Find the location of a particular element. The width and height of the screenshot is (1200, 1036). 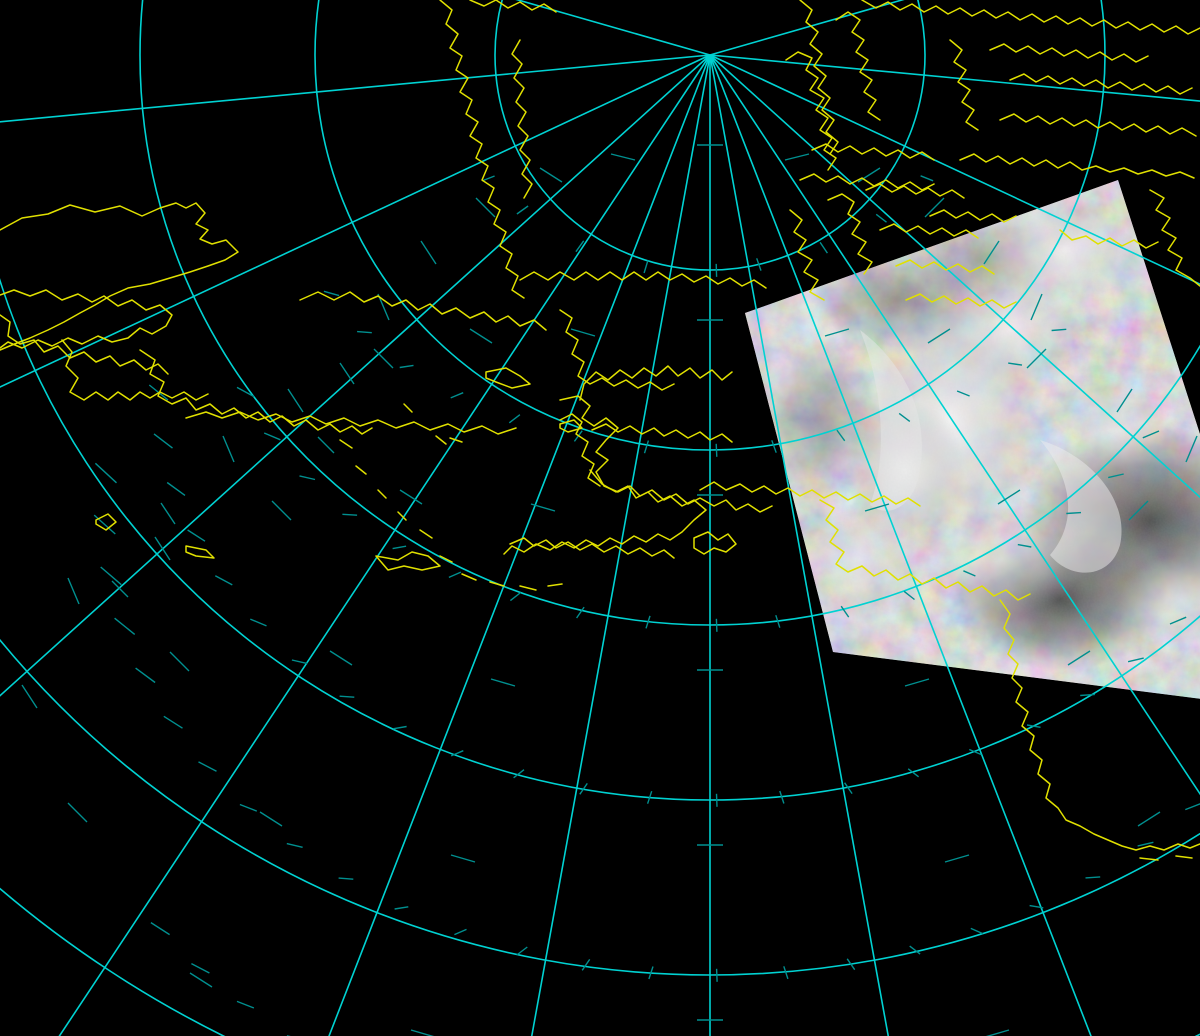

coast-se-alaska is located at coordinates (925, 550).